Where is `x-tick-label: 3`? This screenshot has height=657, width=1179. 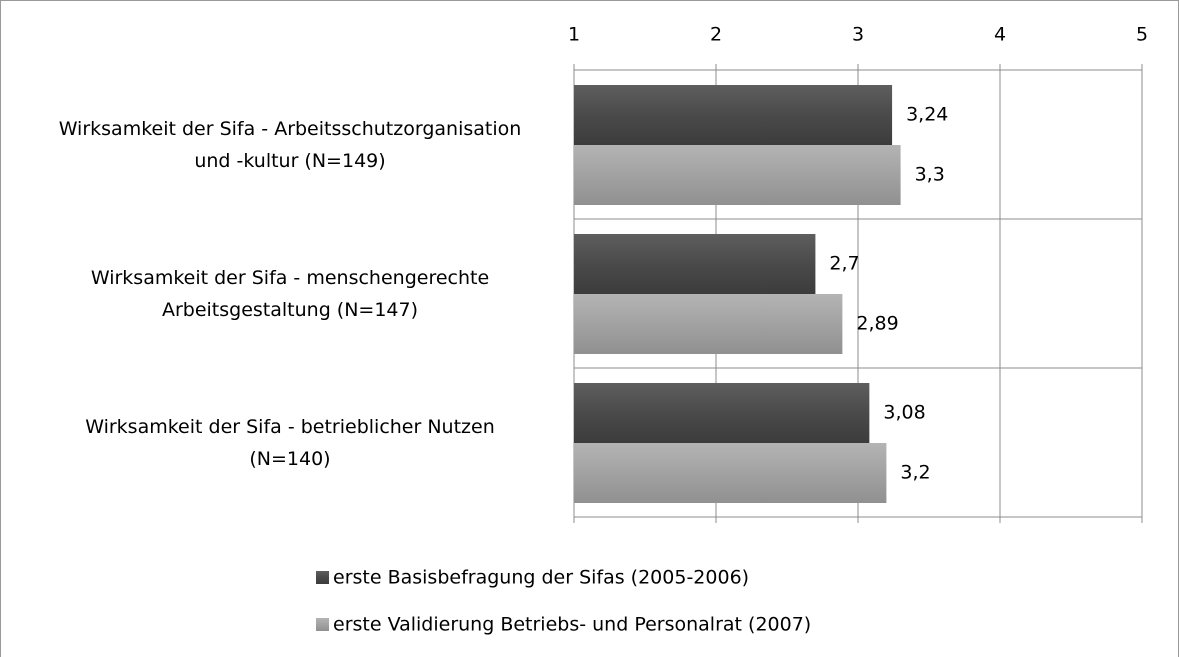
x-tick-label: 3 is located at coordinates (858, 35).